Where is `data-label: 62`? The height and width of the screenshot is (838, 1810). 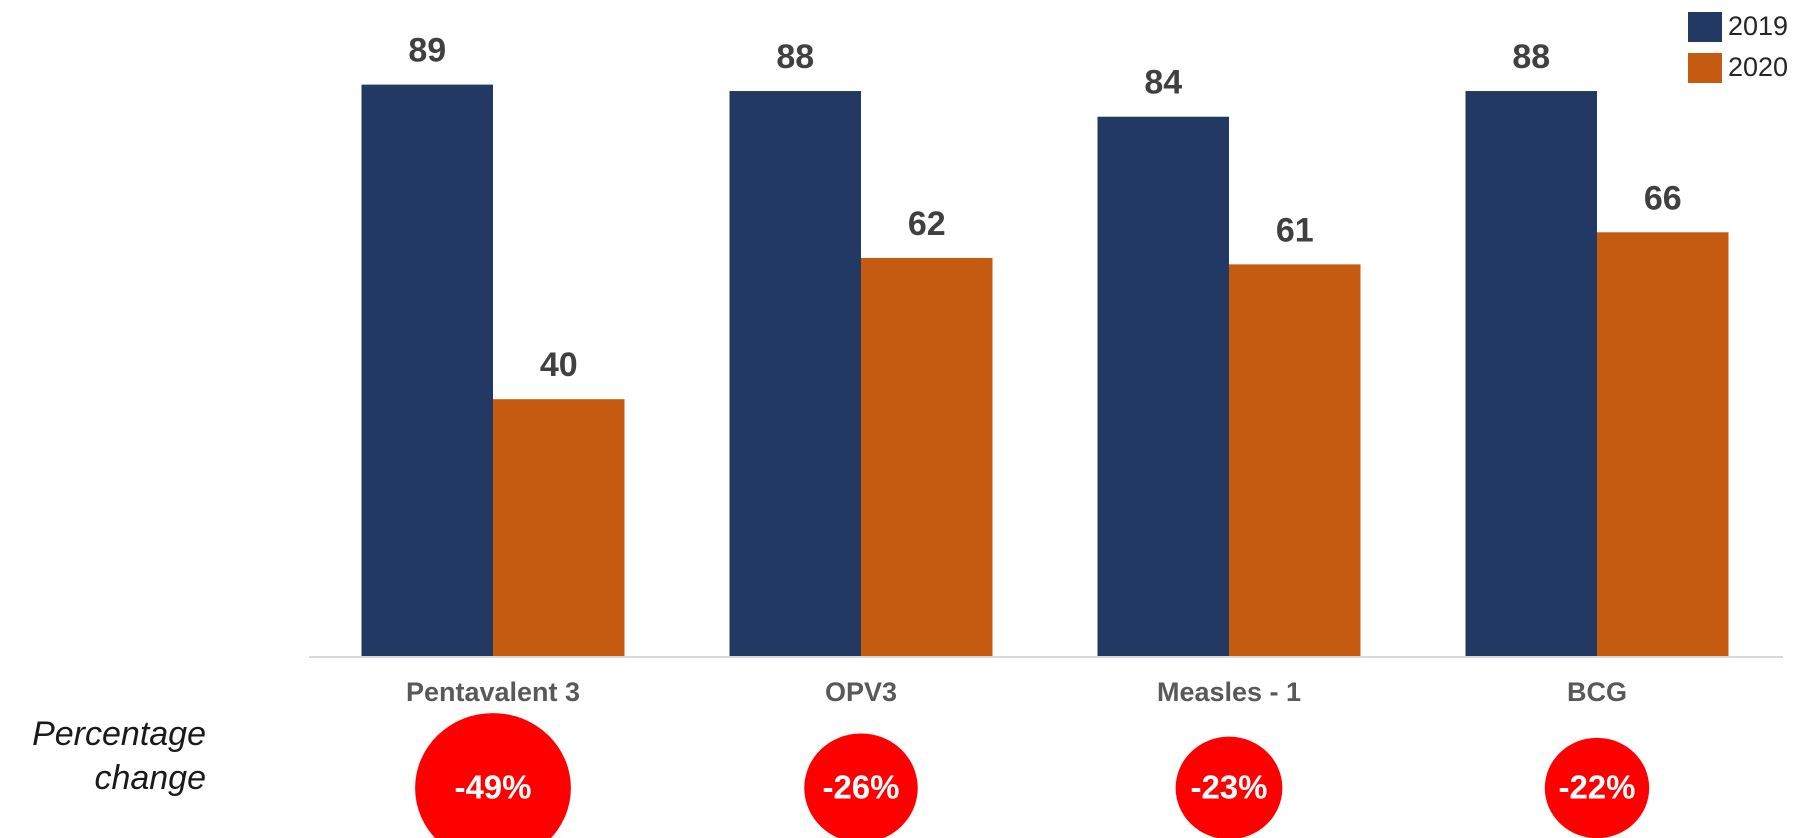
data-label: 62 is located at coordinates (927, 224).